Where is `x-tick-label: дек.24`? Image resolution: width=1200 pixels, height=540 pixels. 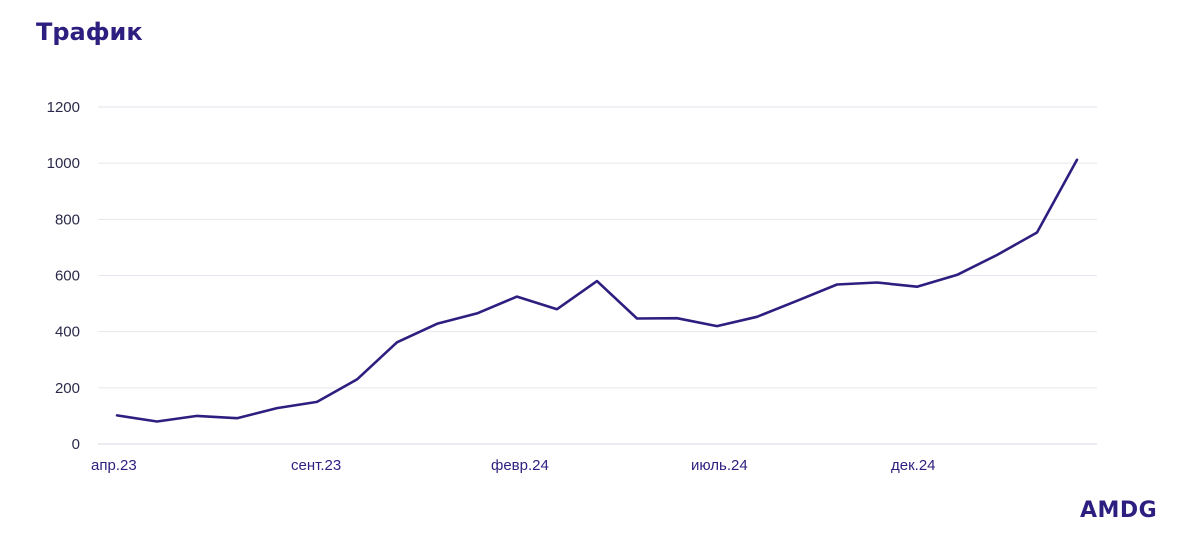 x-tick-label: дек.24 is located at coordinates (913, 465).